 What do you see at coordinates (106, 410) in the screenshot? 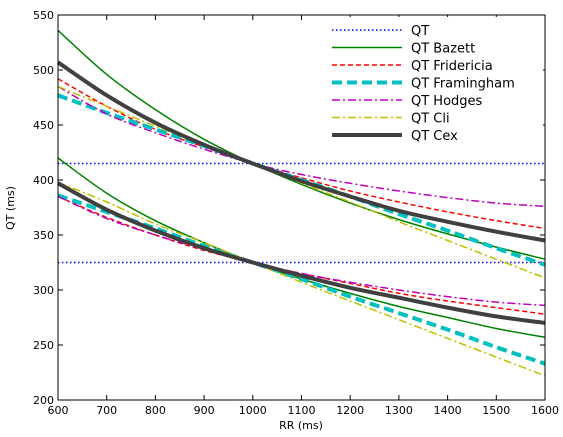
I see `x-tick-label: 700` at bounding box center [106, 410].